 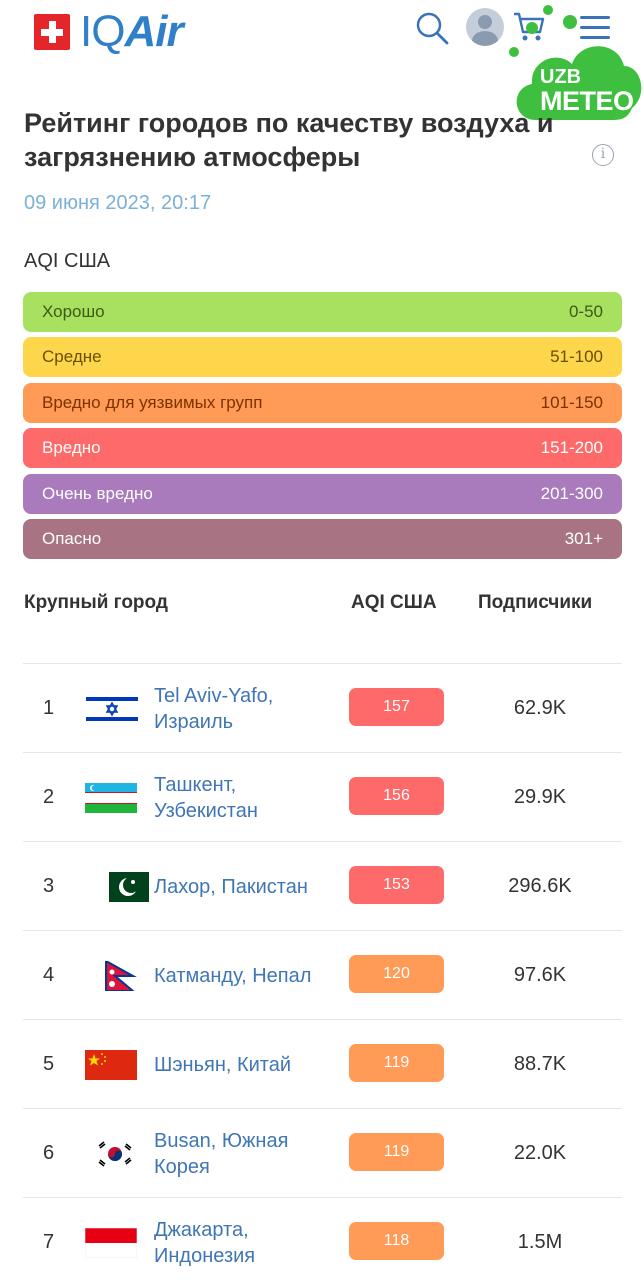 What do you see at coordinates (322, 1063) in the screenshot?
I see `table-row: 5 Шэньян, Китай 119 88.7K` at bounding box center [322, 1063].